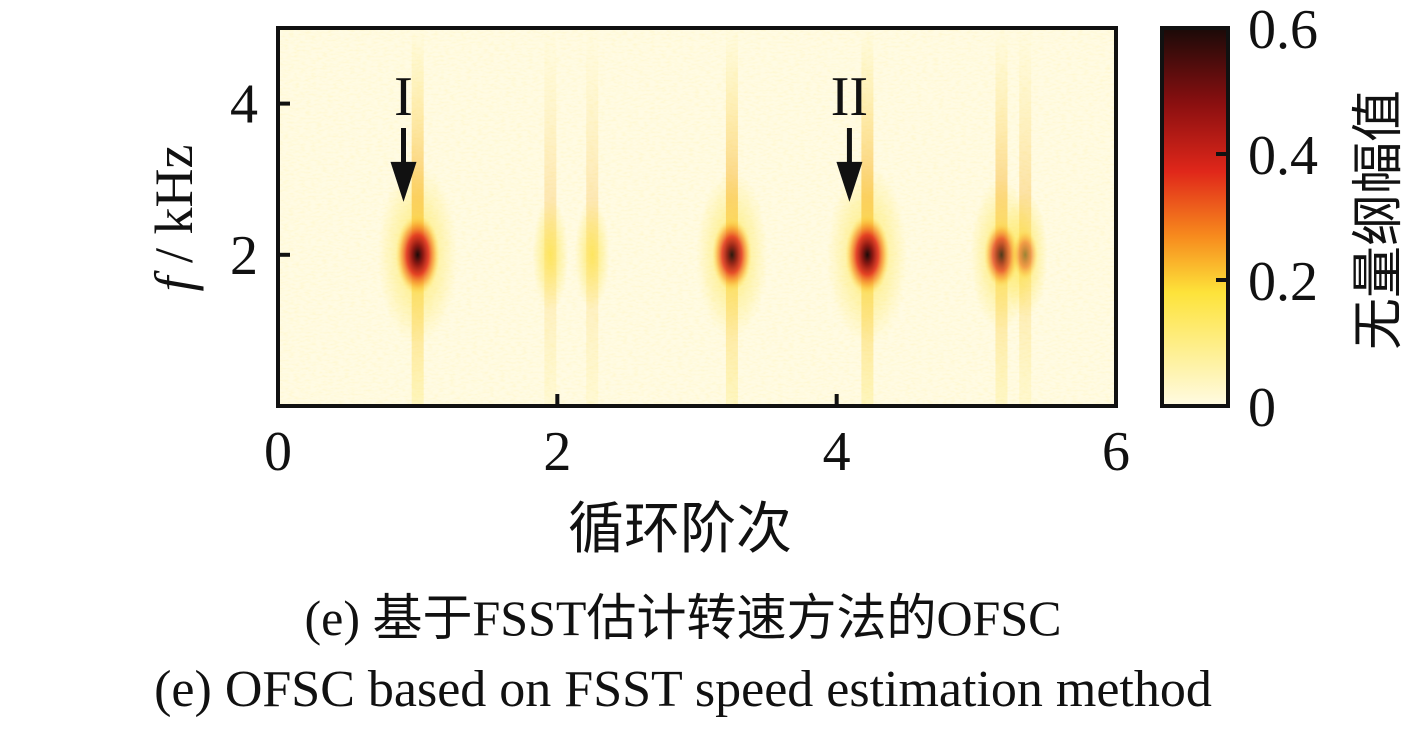 The width and height of the screenshot is (1406, 735). I want to click on colorbar-label: 无量纲幅值, so click(1378, 220).